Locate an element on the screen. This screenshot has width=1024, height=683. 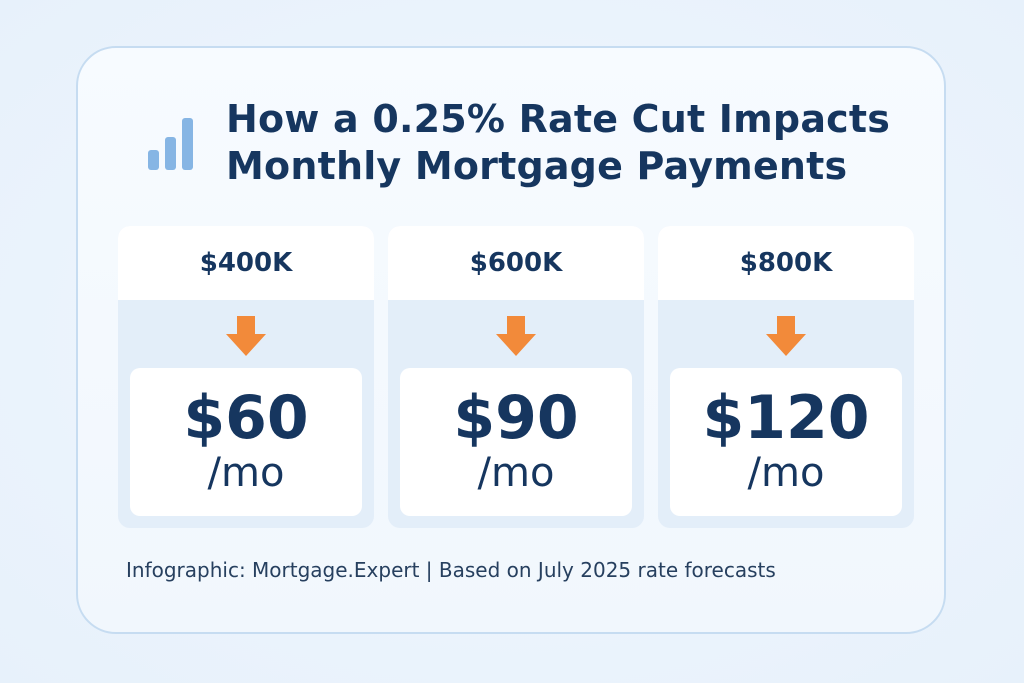
savings-amount: $60 is located at coordinates (246, 418).